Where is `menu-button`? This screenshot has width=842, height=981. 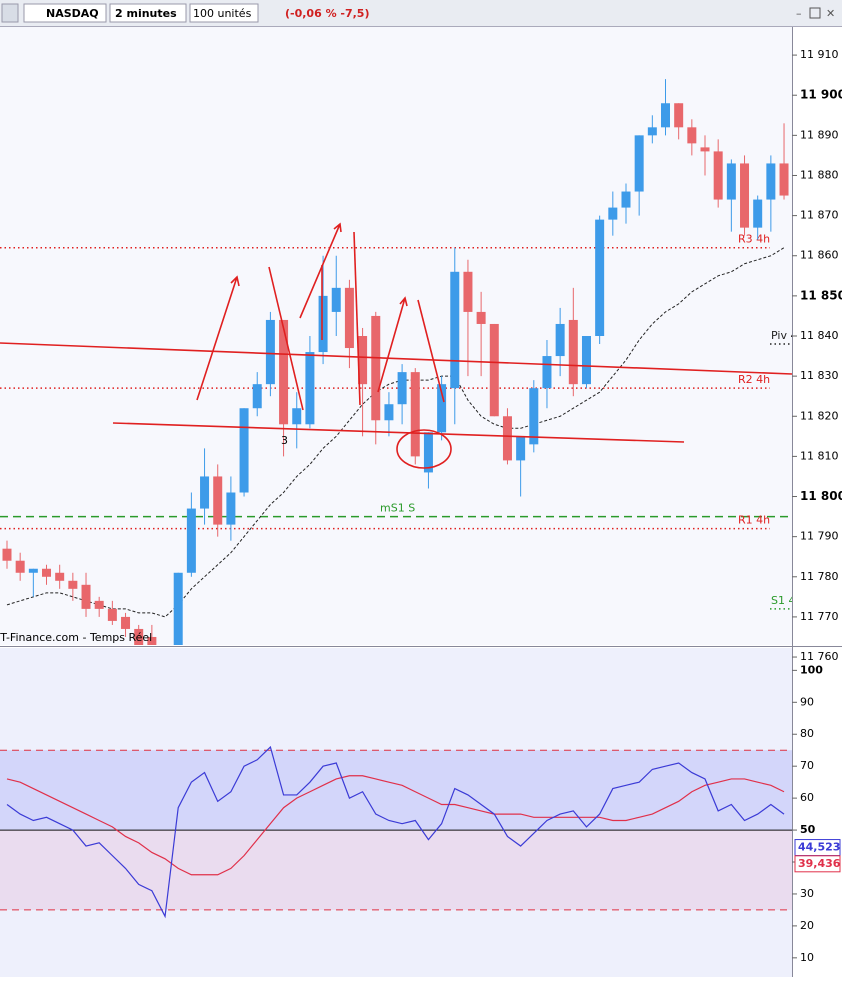
menu-button is located at coordinates (10, 13).